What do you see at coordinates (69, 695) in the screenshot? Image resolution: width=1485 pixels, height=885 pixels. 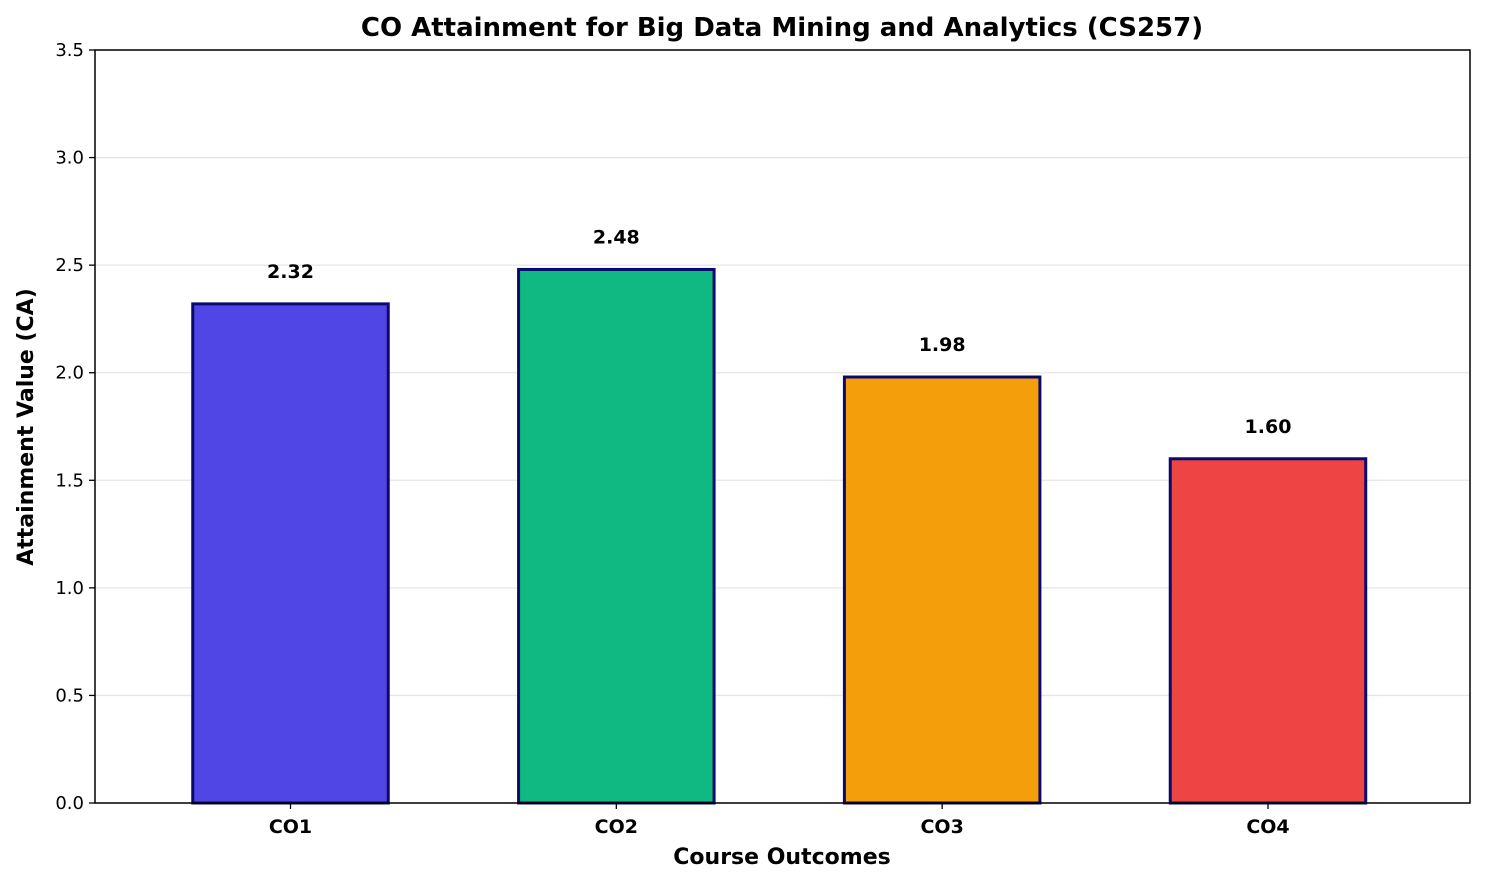 I see `y-tick-label: 0.5` at bounding box center [69, 695].